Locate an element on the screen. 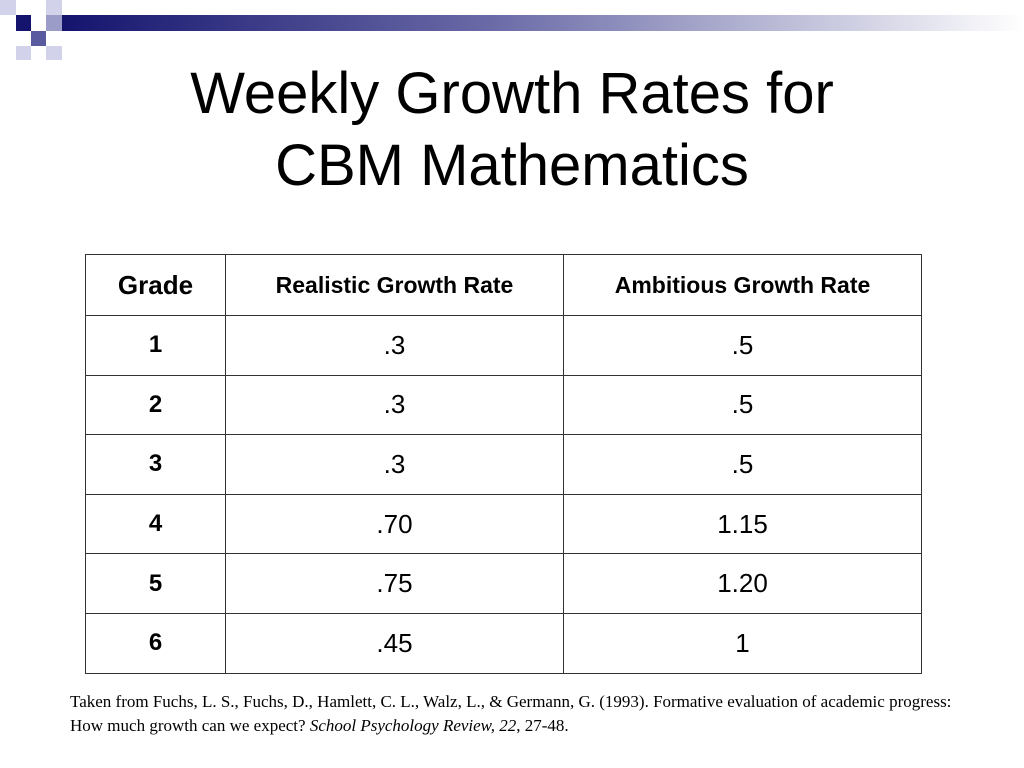  ambitious-cell: 1.20 is located at coordinates (742, 583).